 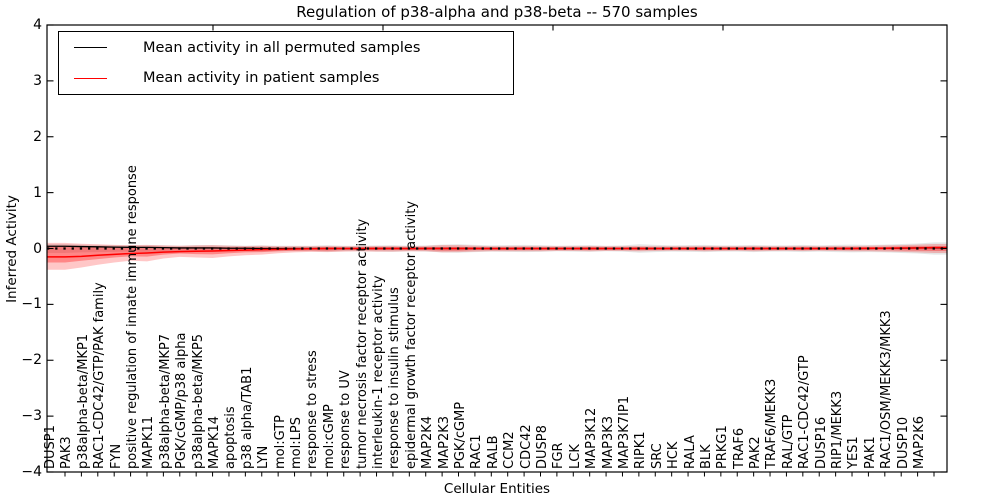 What do you see at coordinates (165, 401) in the screenshot?
I see `x-tick-label: p38alpha-beta/MKP7` at bounding box center [165, 401].